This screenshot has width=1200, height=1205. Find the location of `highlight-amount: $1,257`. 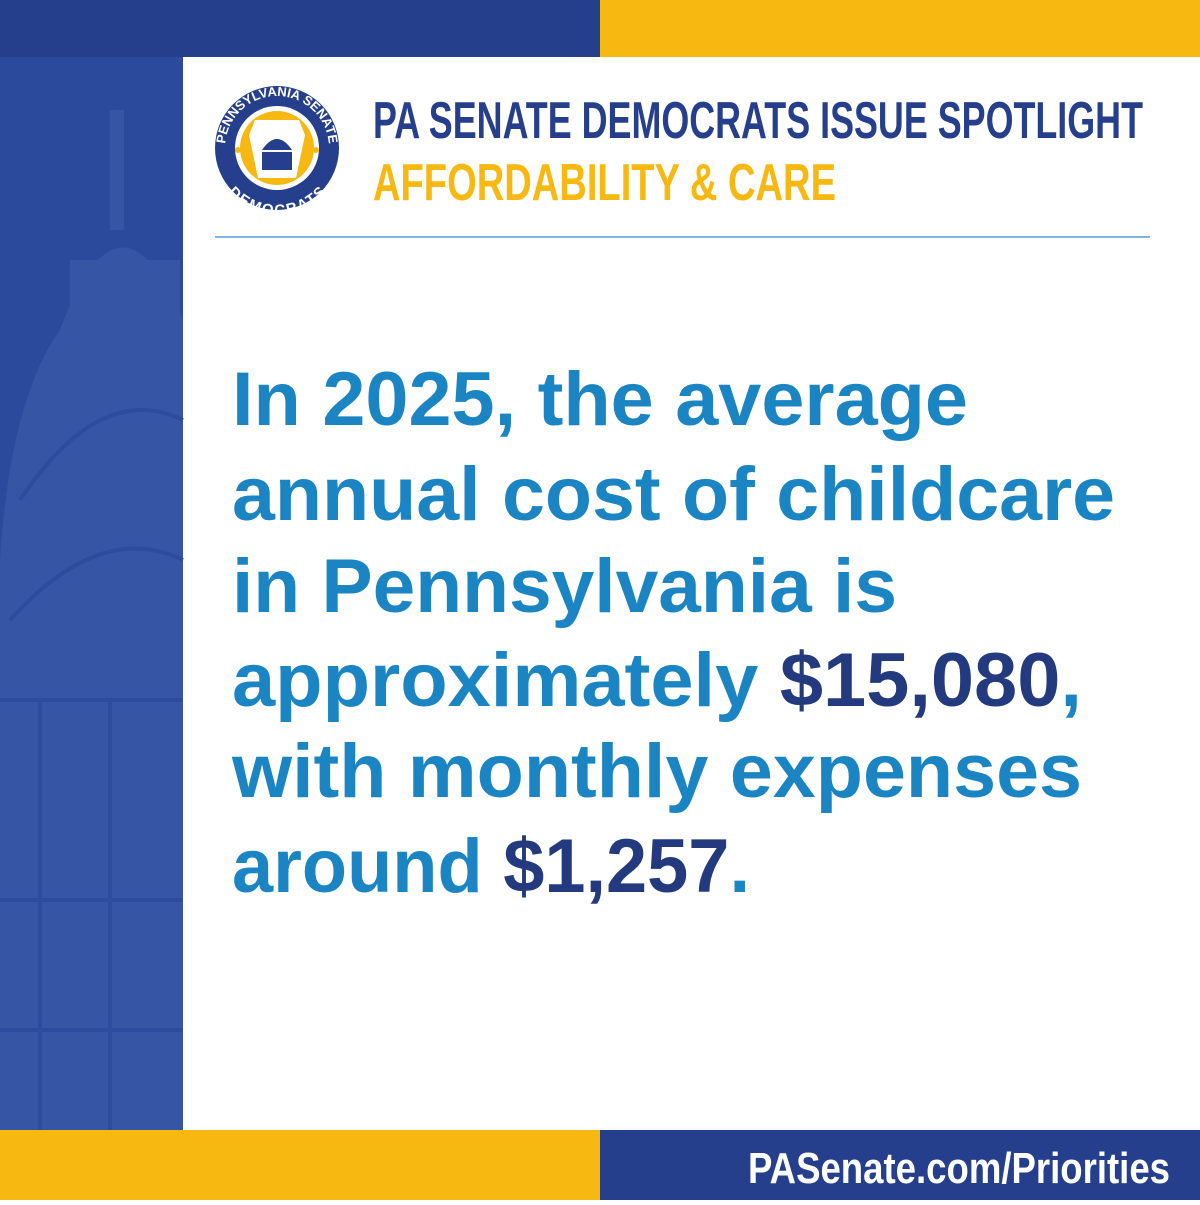

highlight-amount: $1,257 is located at coordinates (616, 866).